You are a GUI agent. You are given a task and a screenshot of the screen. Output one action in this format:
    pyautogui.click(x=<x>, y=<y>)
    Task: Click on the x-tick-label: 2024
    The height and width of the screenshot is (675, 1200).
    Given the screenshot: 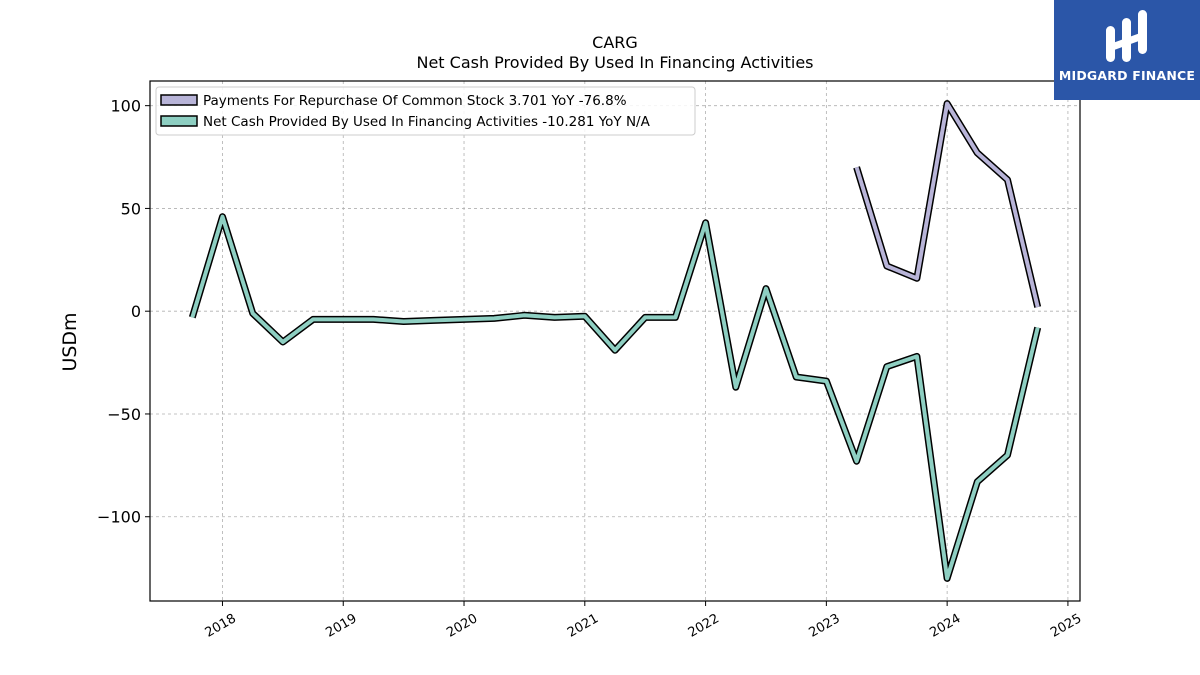 What is the action you would take?
    pyautogui.click(x=945, y=626)
    